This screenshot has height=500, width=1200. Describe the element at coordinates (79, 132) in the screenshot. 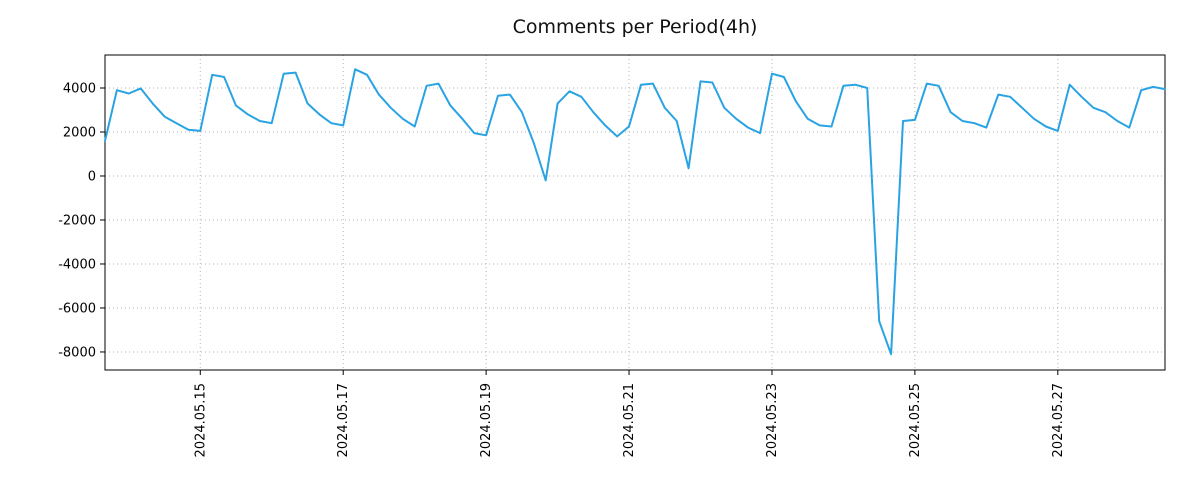

I see `y-tick-label: 2000` at that location.